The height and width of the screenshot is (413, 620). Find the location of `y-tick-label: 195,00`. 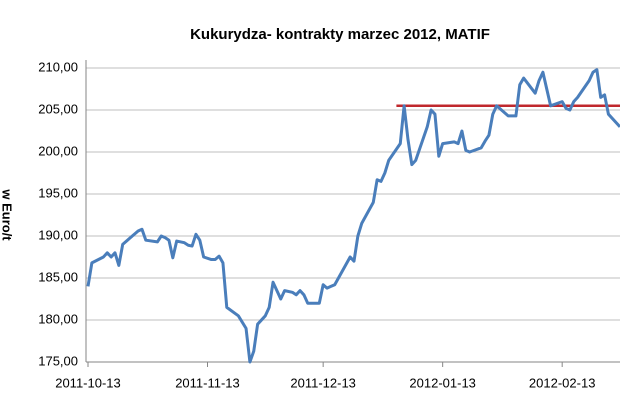

y-tick-label: 195,00 is located at coordinates (58, 192).